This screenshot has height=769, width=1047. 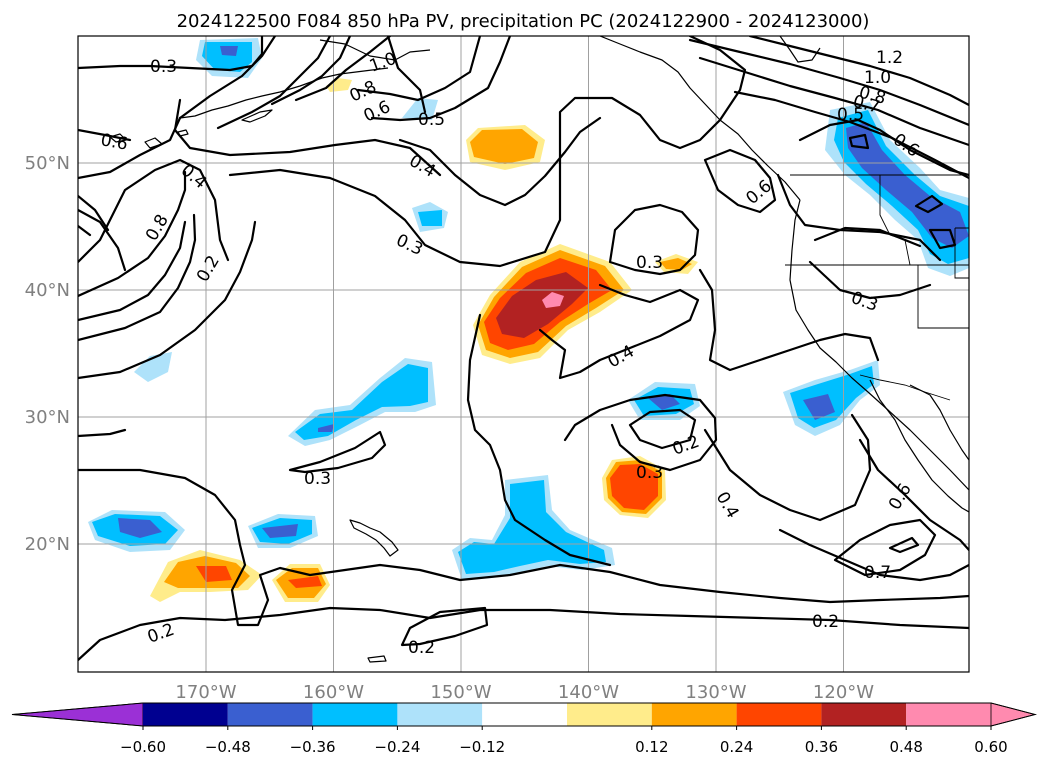 I want to click on pv-contour-0-4-west, so click(x=154, y=211).